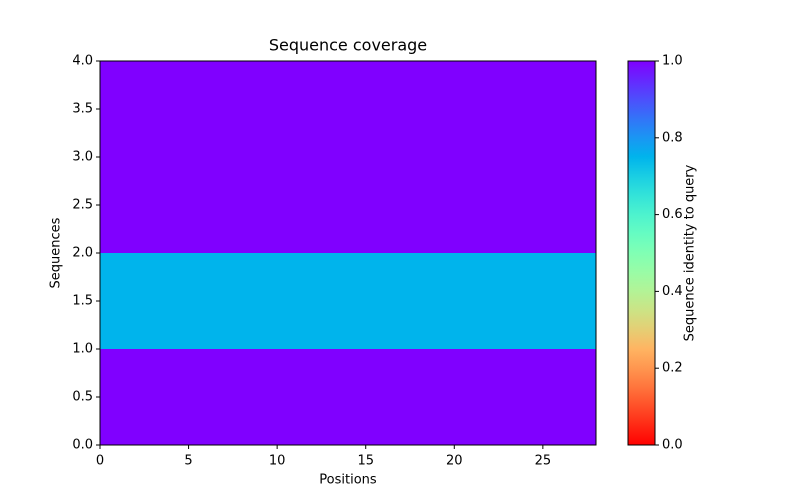  What do you see at coordinates (672, 291) in the screenshot?
I see `colorbar-tick-label: 0.4` at bounding box center [672, 291].